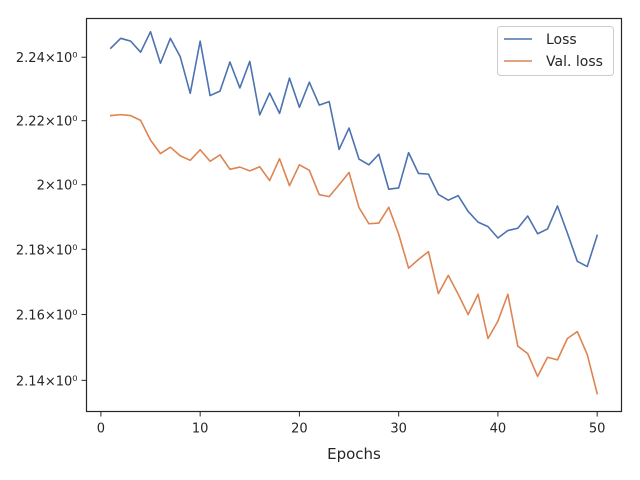  What do you see at coordinates (47, 122) in the screenshot?
I see `y-tick-label: 2.22×10⁰` at bounding box center [47, 122].